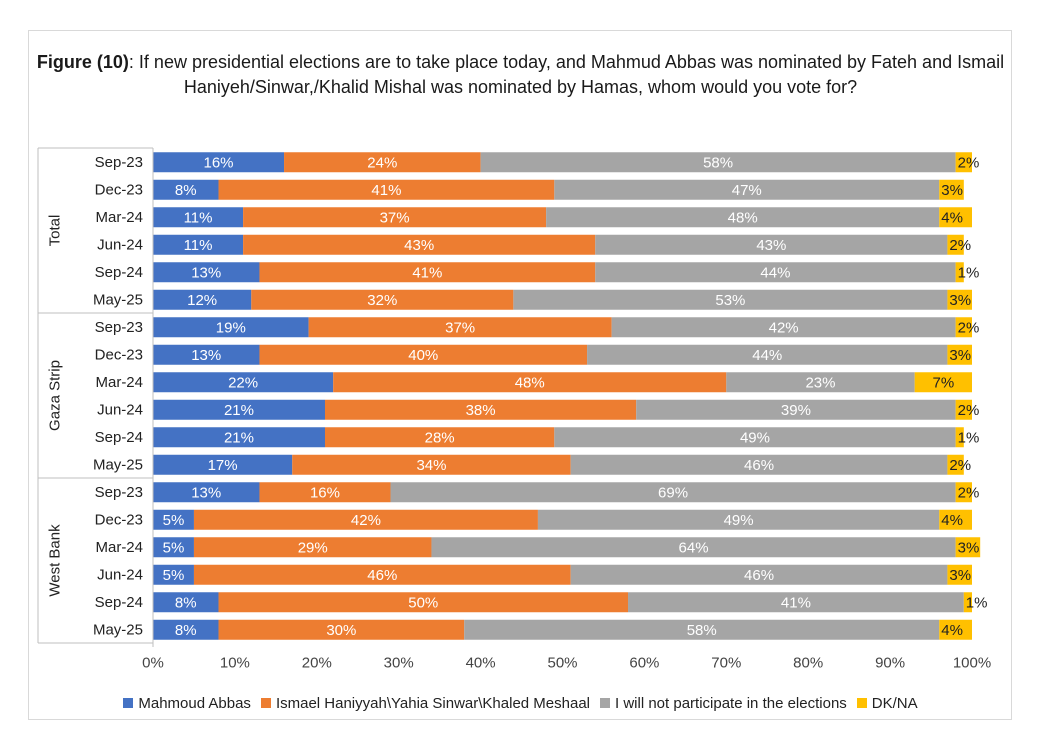 The height and width of the screenshot is (752, 1041). Describe the element at coordinates (382, 300) in the screenshot. I see `data-label: 32%` at that location.